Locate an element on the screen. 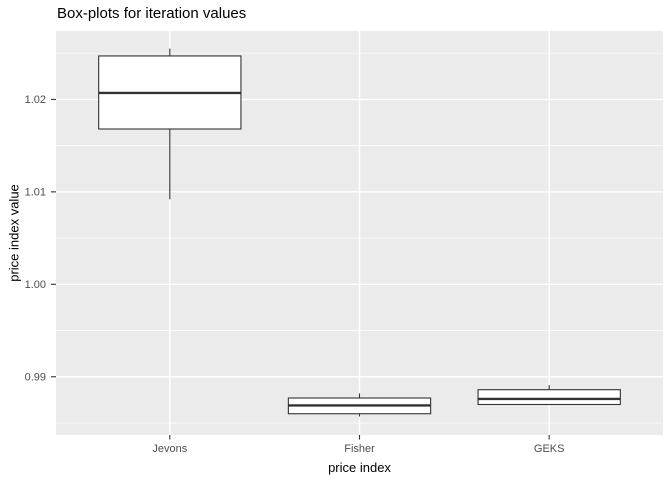 The height and width of the screenshot is (480, 672). x-tick-label: GEKS is located at coordinates (549, 449).